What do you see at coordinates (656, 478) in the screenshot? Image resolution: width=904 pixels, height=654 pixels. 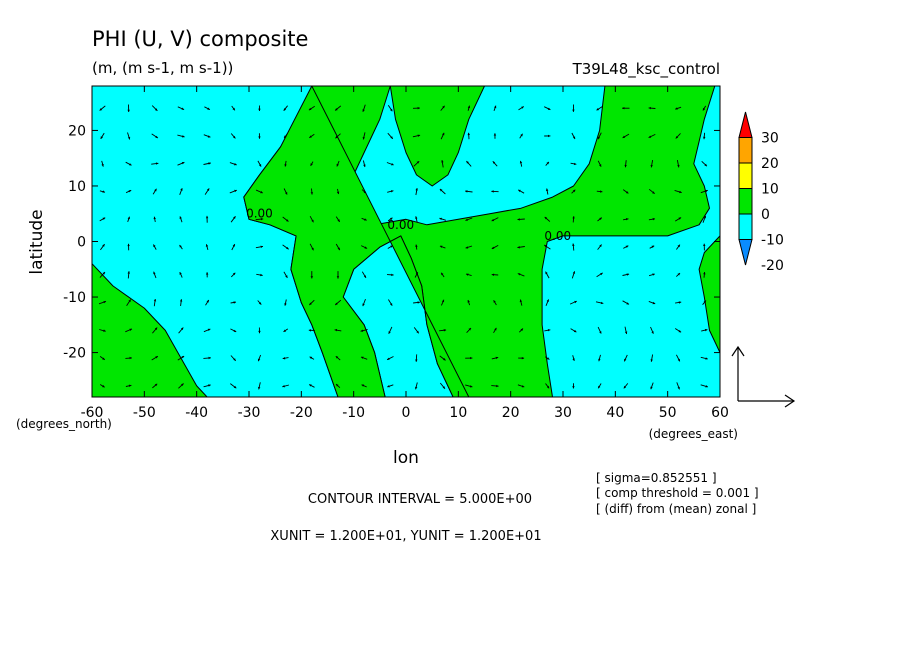 I see `note-sigma: [ sigma=0.852551 ]` at bounding box center [656, 478].